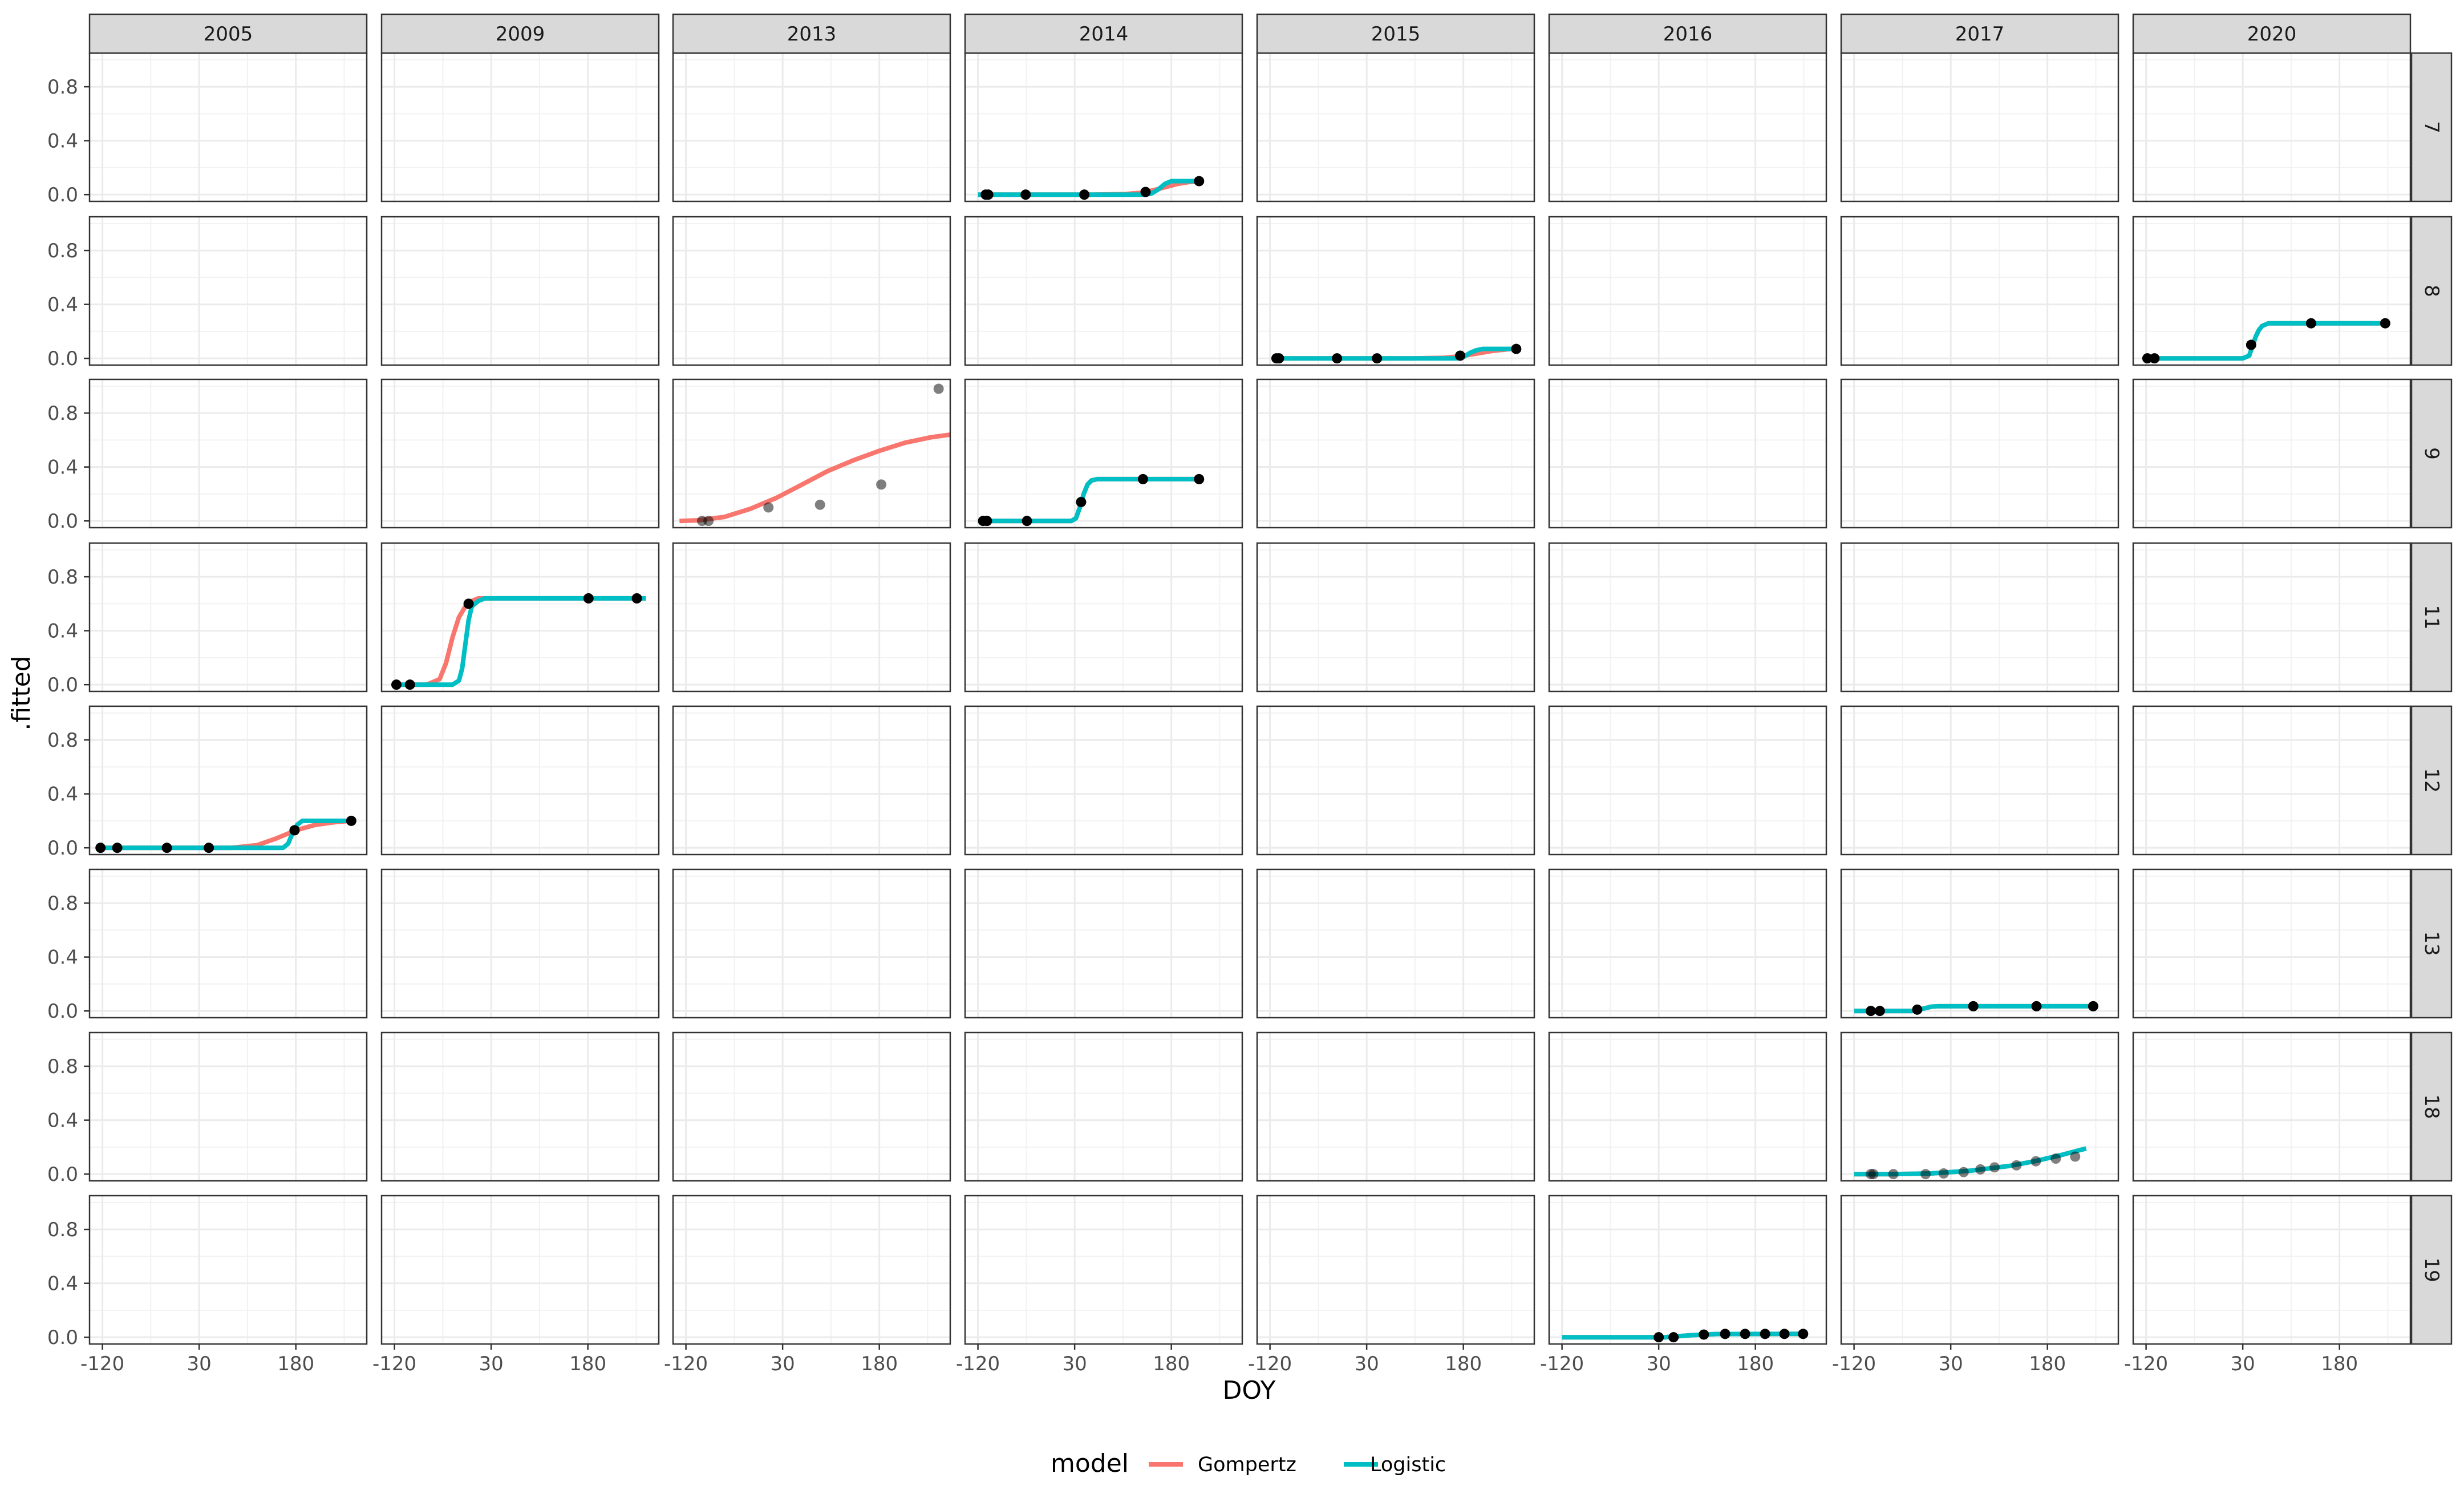 The height and width of the screenshot is (1510, 2464). What do you see at coordinates (1090, 1463) in the screenshot?
I see `legend-title: model` at bounding box center [1090, 1463].